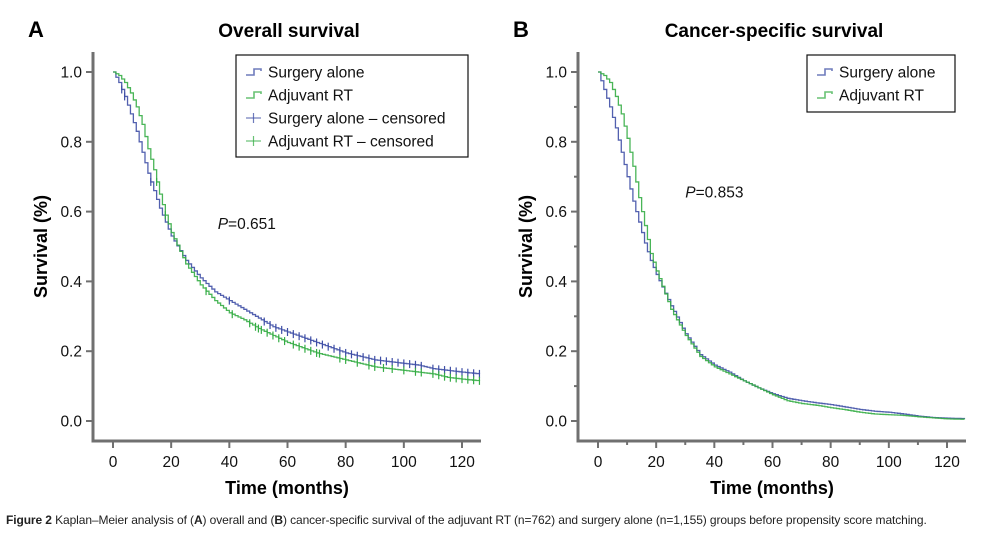  I want to click on legend: Surgery alone Adjuvant RT, so click(881, 83).